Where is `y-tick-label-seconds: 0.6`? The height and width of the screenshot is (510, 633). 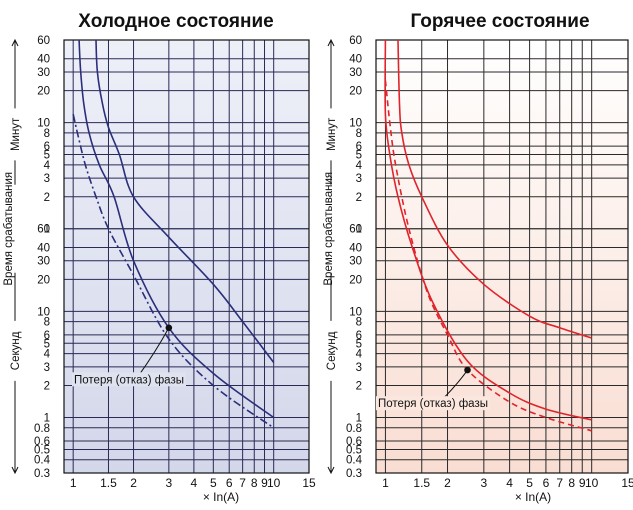
y-tick-label-seconds: 0.6 is located at coordinates (42, 442).